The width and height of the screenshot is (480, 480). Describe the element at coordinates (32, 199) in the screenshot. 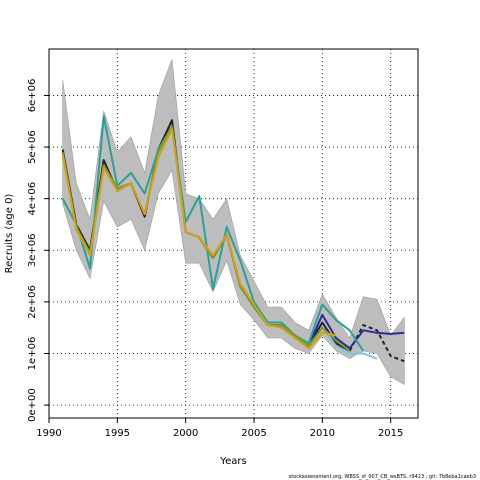

I see `y-tick-label: 4e+06` at that location.